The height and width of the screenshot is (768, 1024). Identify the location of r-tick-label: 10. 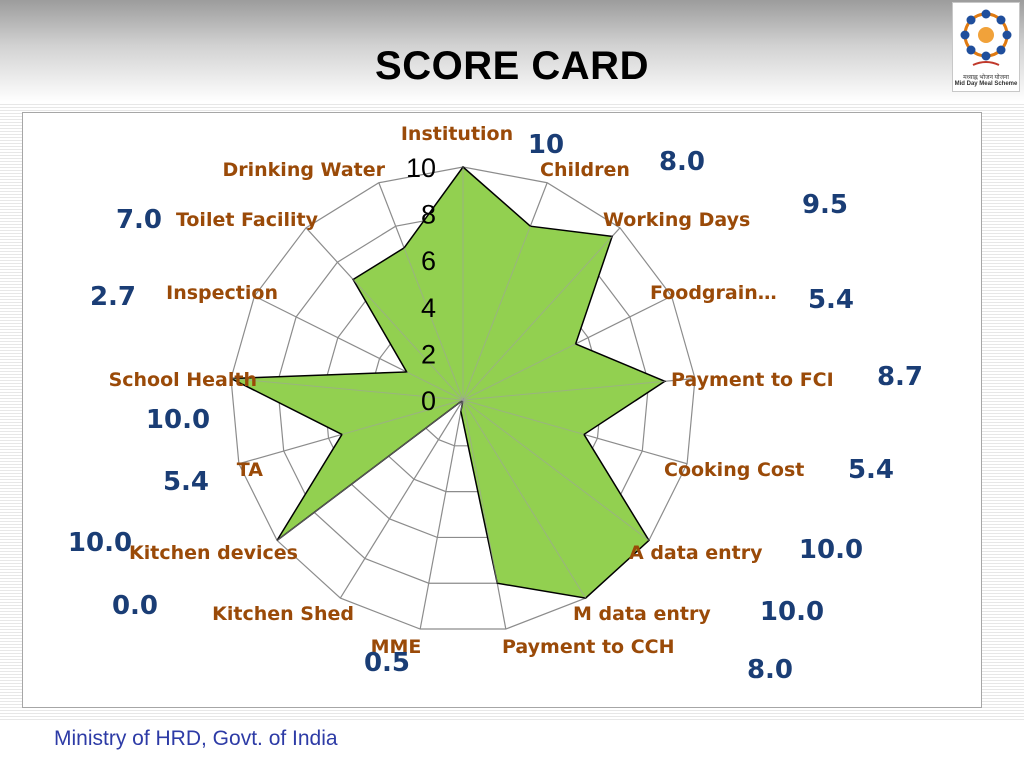
(421, 168).